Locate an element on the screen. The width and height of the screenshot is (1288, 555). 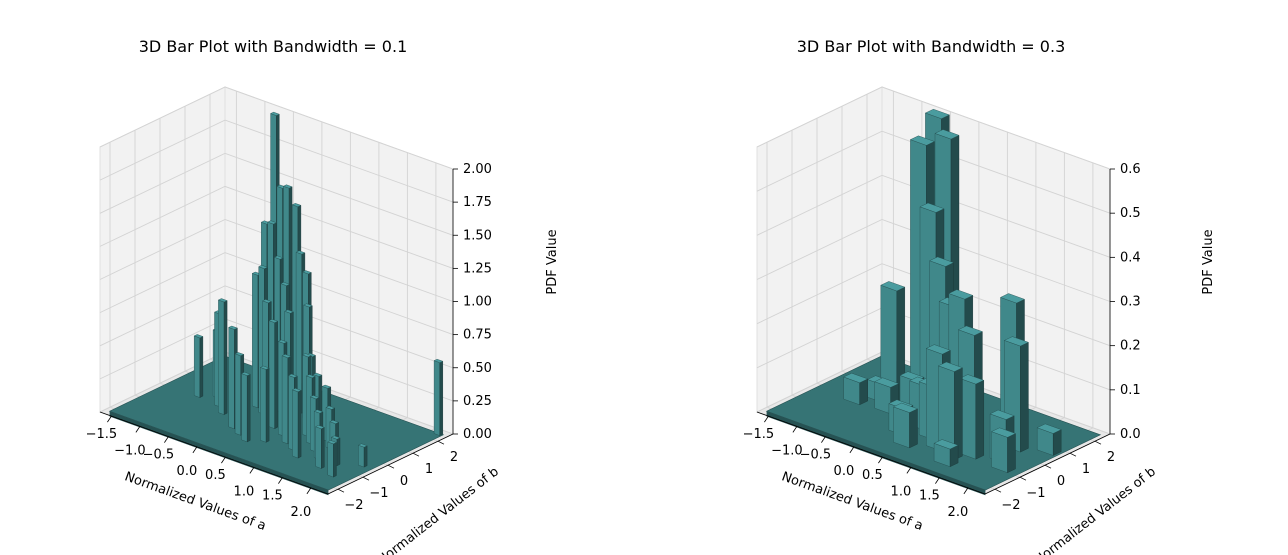
z-tick-label: 0.2 is located at coordinates (1130, 346).